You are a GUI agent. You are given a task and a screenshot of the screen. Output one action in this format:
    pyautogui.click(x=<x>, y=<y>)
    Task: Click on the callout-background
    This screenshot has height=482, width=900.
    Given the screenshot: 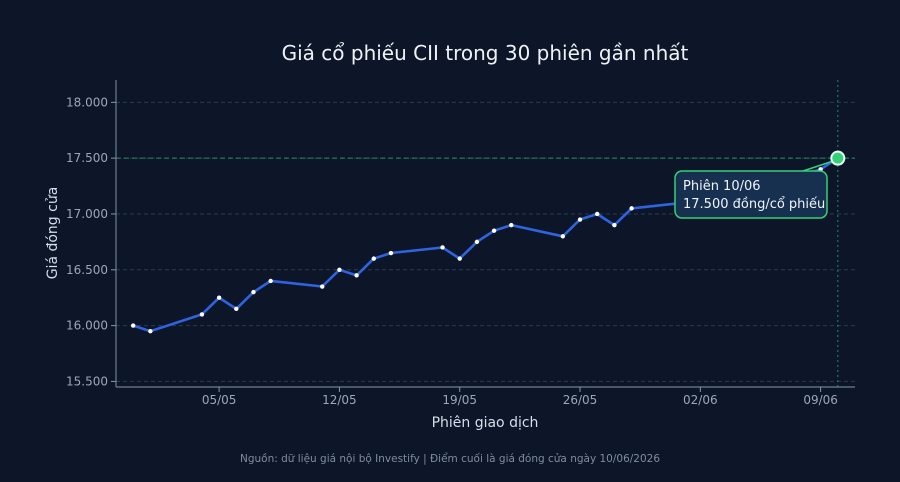 What is the action you would take?
    pyautogui.click(x=751, y=194)
    